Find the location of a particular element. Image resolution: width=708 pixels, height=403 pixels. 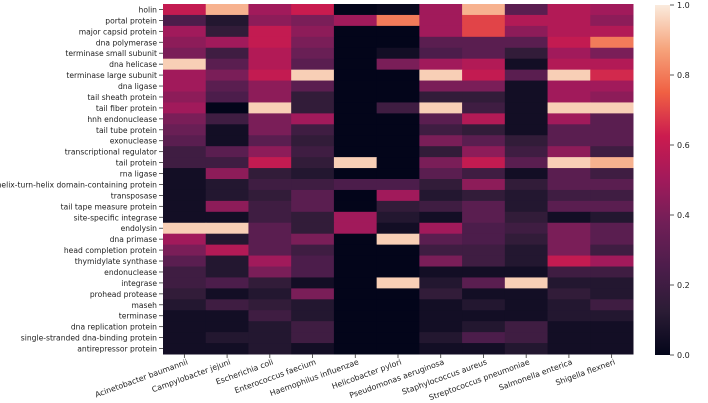

row-label-tail-sheath-protein: tail sheath protein is located at coordinates (122, 97).